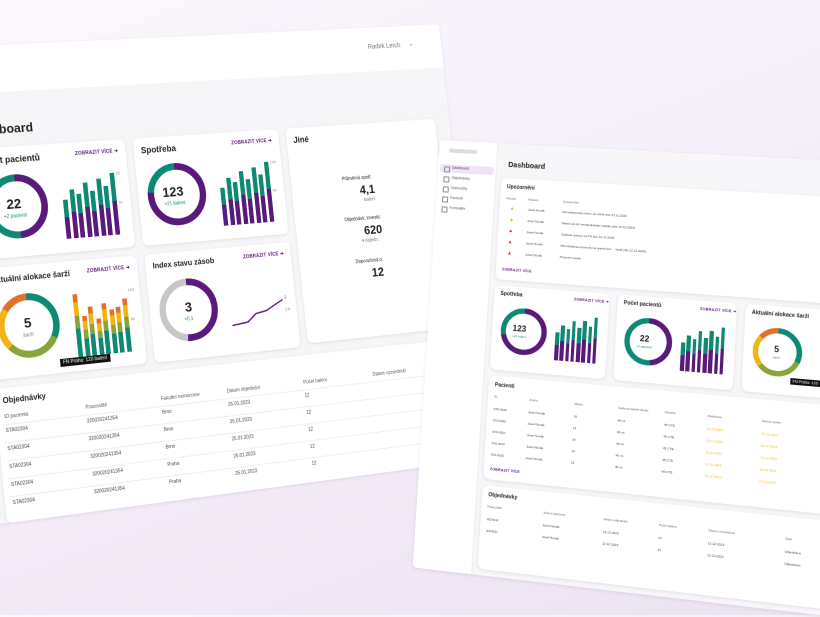 Image resolution: width=820 pixels, height=617 pixels. What do you see at coordinates (121, 201) in the screenshot?
I see `y-mid-label: 11` at bounding box center [121, 201].